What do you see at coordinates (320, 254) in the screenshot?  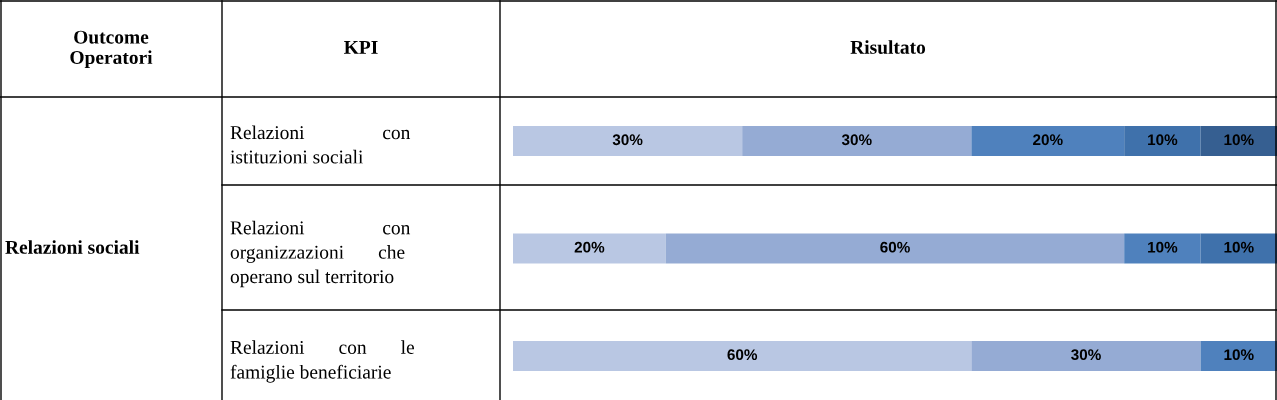 I see `y-tick-label: Relazioni con organizzazioni che operano sul territorio` at bounding box center [320, 254].